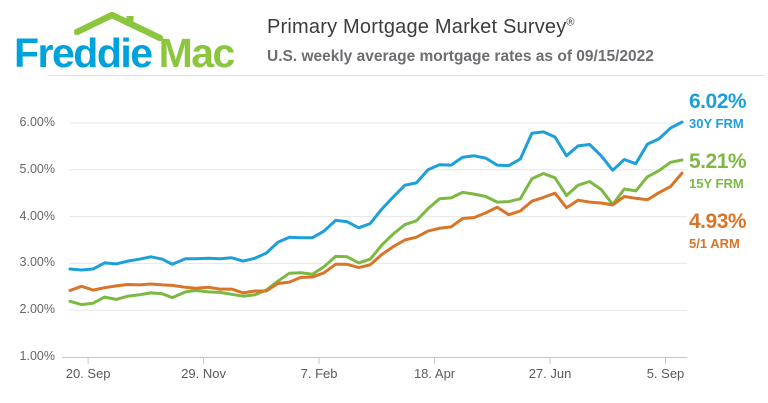  Describe the element at coordinates (37, 215) in the screenshot. I see `y-axis-label: 4.00%` at that location.